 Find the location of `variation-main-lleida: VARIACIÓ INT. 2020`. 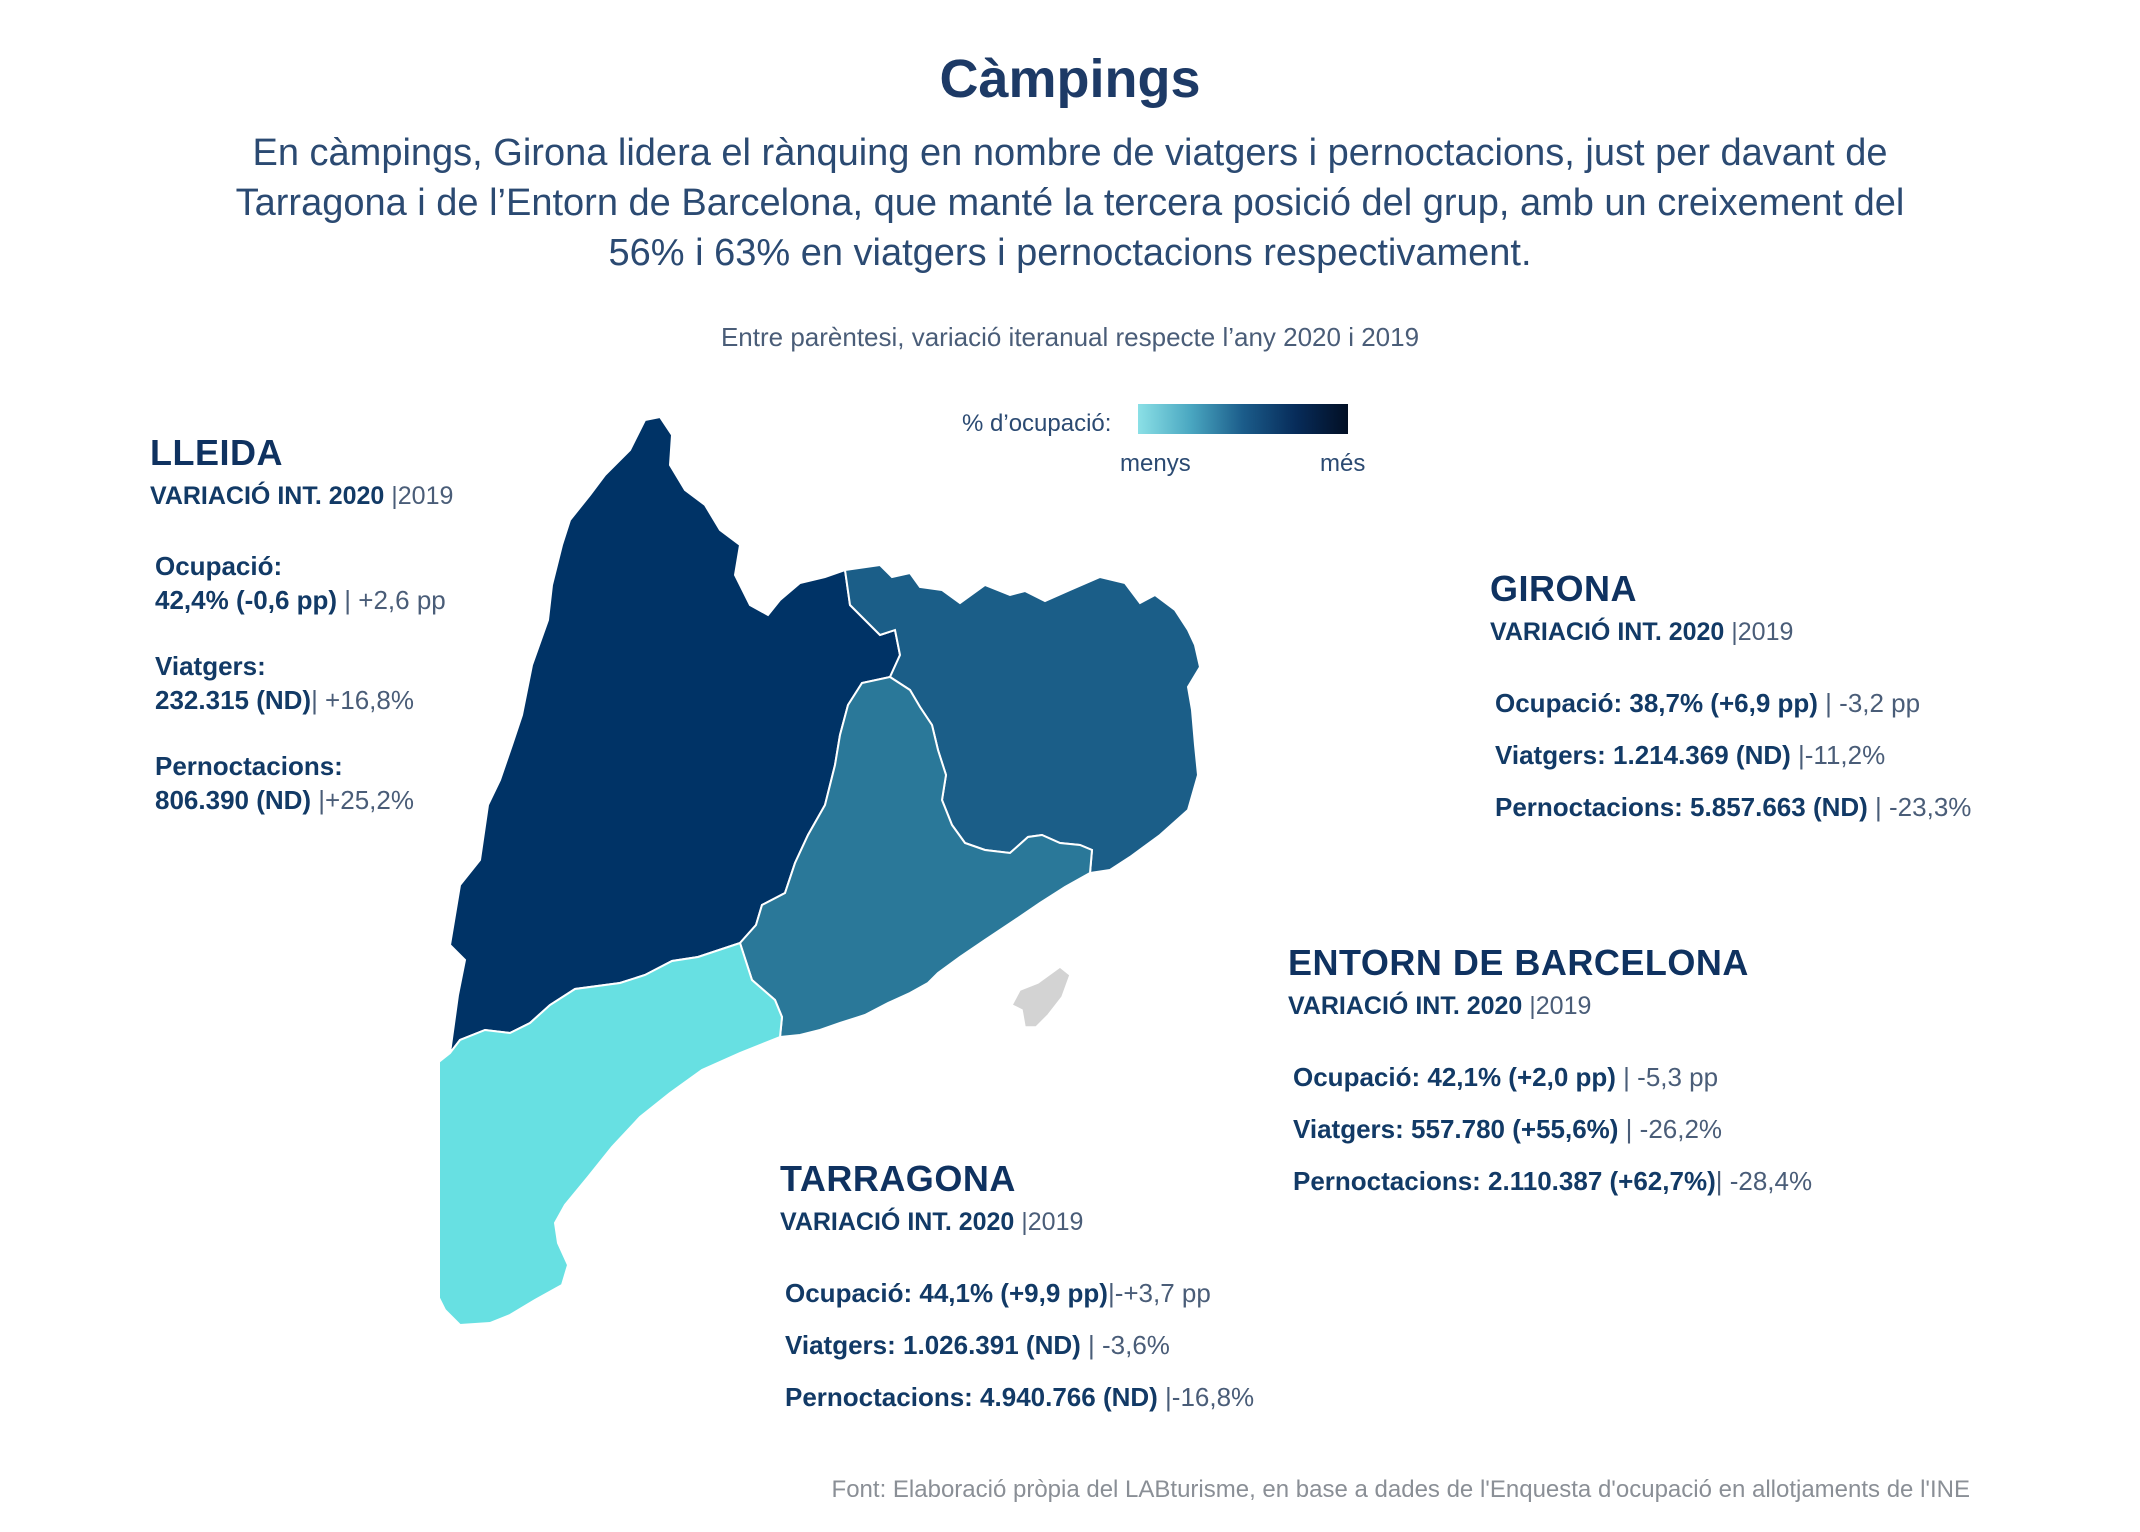

variation-main-lleida: VARIACIÓ INT. 2020 is located at coordinates (267, 496).